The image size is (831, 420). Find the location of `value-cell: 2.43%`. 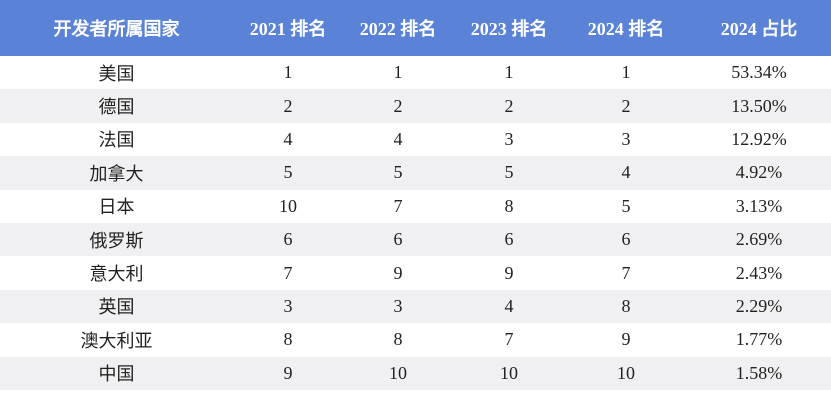

value-cell: 2.43% is located at coordinates (759, 272).